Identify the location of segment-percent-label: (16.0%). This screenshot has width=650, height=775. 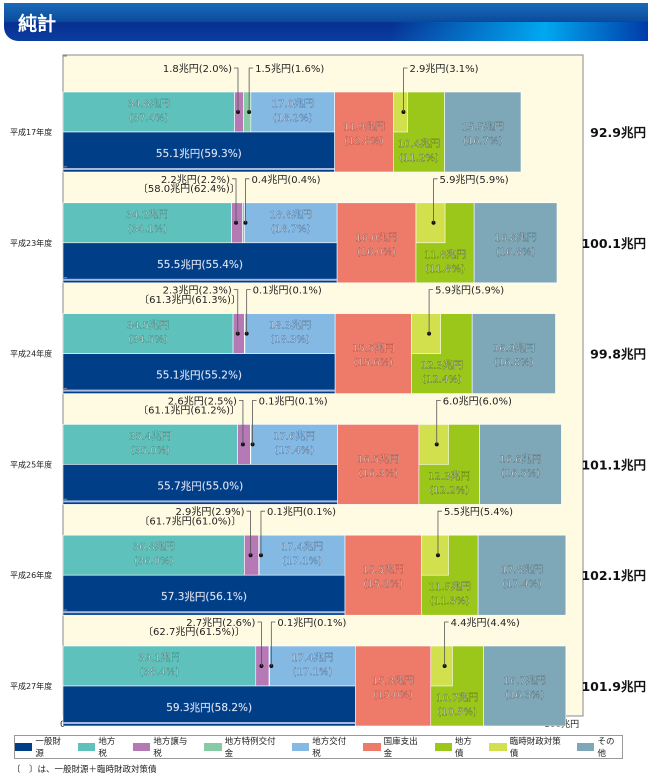
(377, 252).